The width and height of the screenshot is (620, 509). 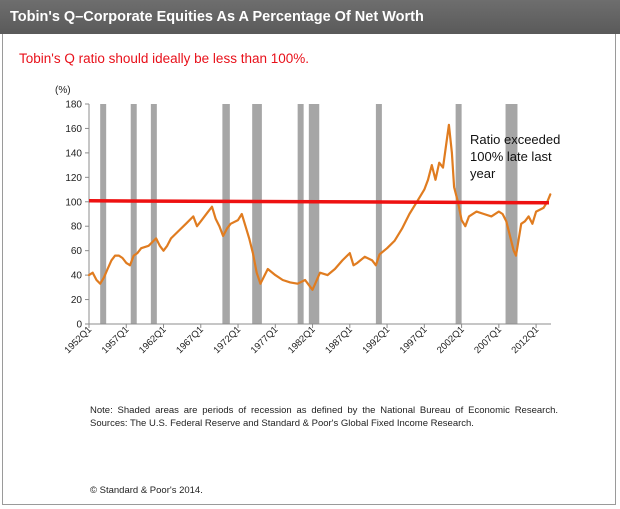 What do you see at coordinates (63, 90) in the screenshot?
I see `y-axis-label: (%)` at bounding box center [63, 90].